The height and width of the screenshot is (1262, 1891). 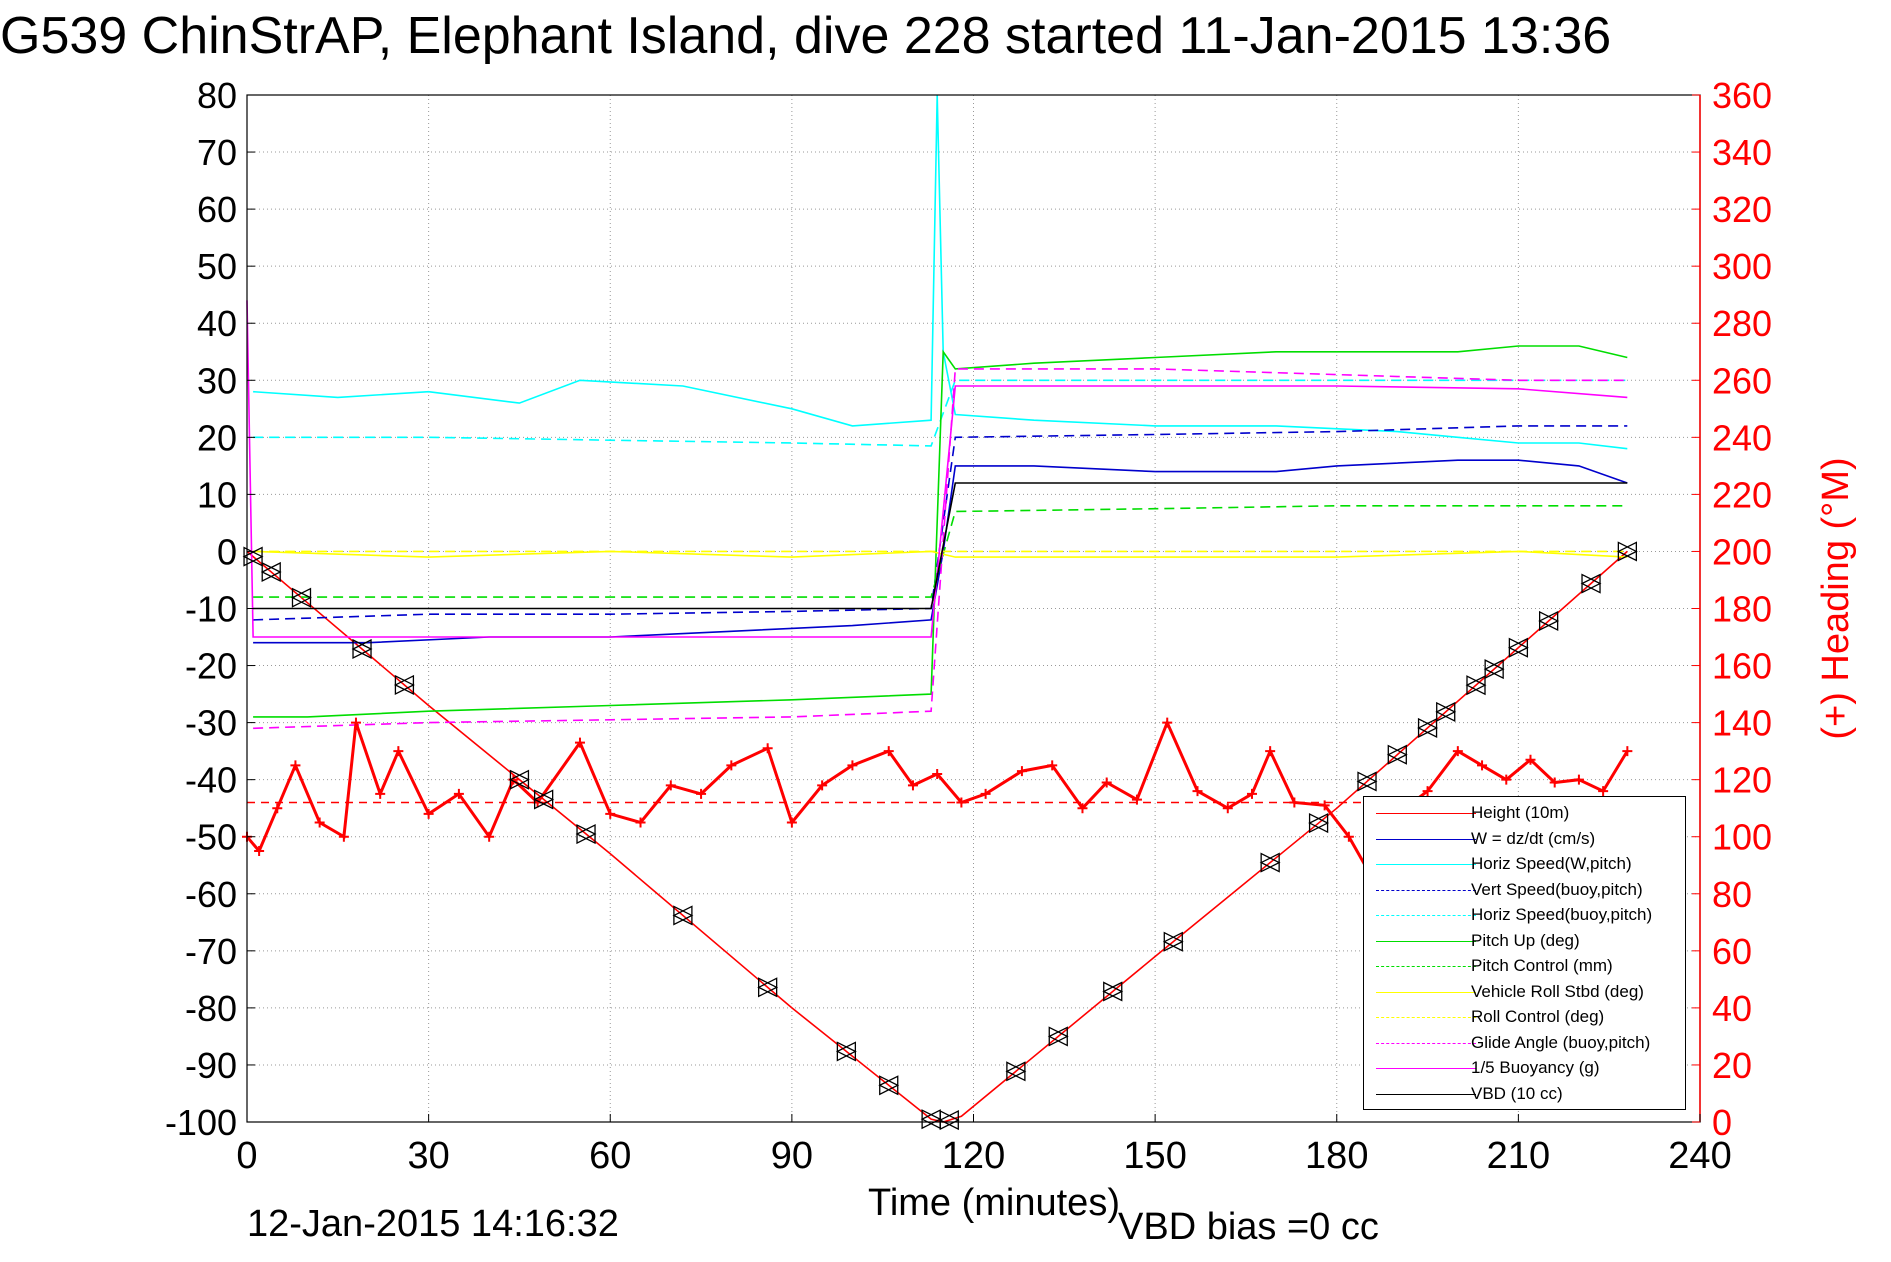 What do you see at coordinates (792, 1156) in the screenshot?
I see `x-tick-label: 90` at bounding box center [792, 1156].